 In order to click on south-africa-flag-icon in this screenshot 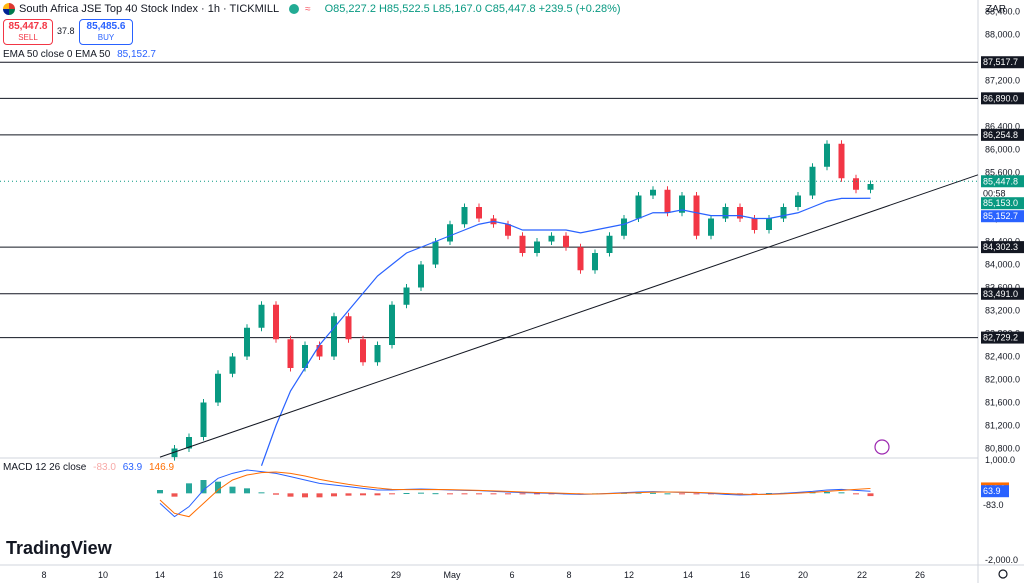, I will do `click(9, 9)`.